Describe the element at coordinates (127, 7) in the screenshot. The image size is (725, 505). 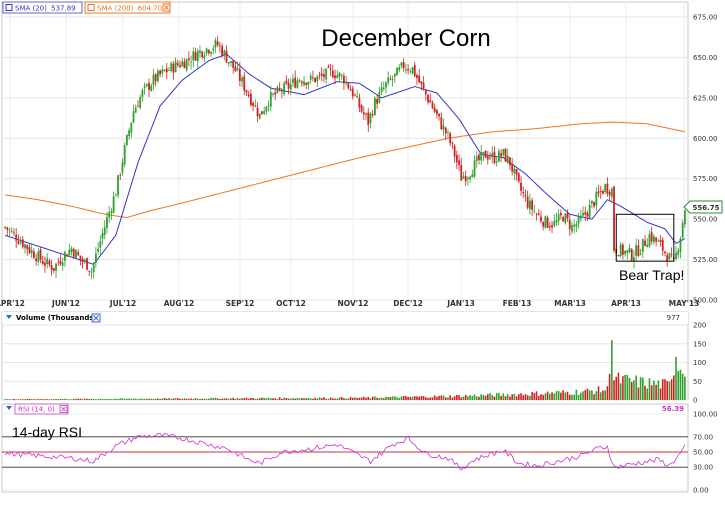
I see `sma-200-legend: SMA (200) 604.70` at that location.